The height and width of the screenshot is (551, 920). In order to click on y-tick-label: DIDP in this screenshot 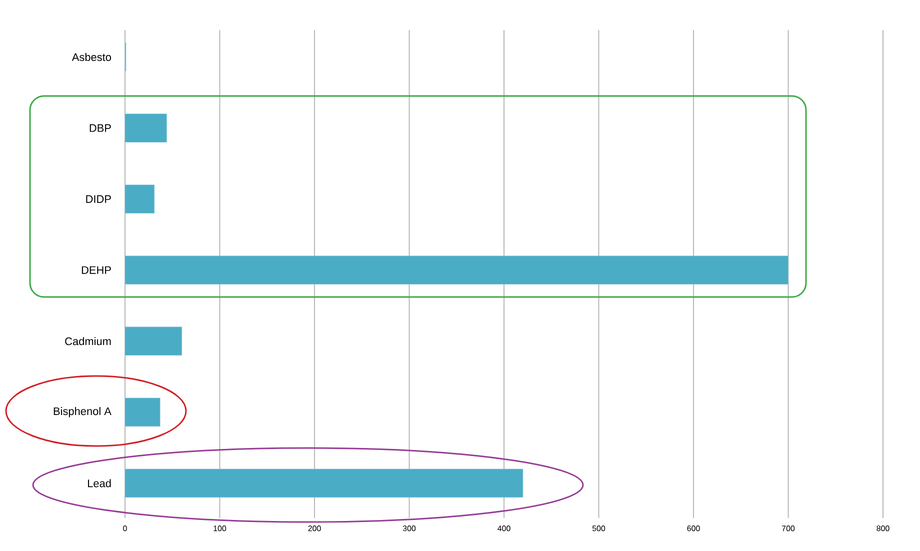, I will do `click(98, 199)`.